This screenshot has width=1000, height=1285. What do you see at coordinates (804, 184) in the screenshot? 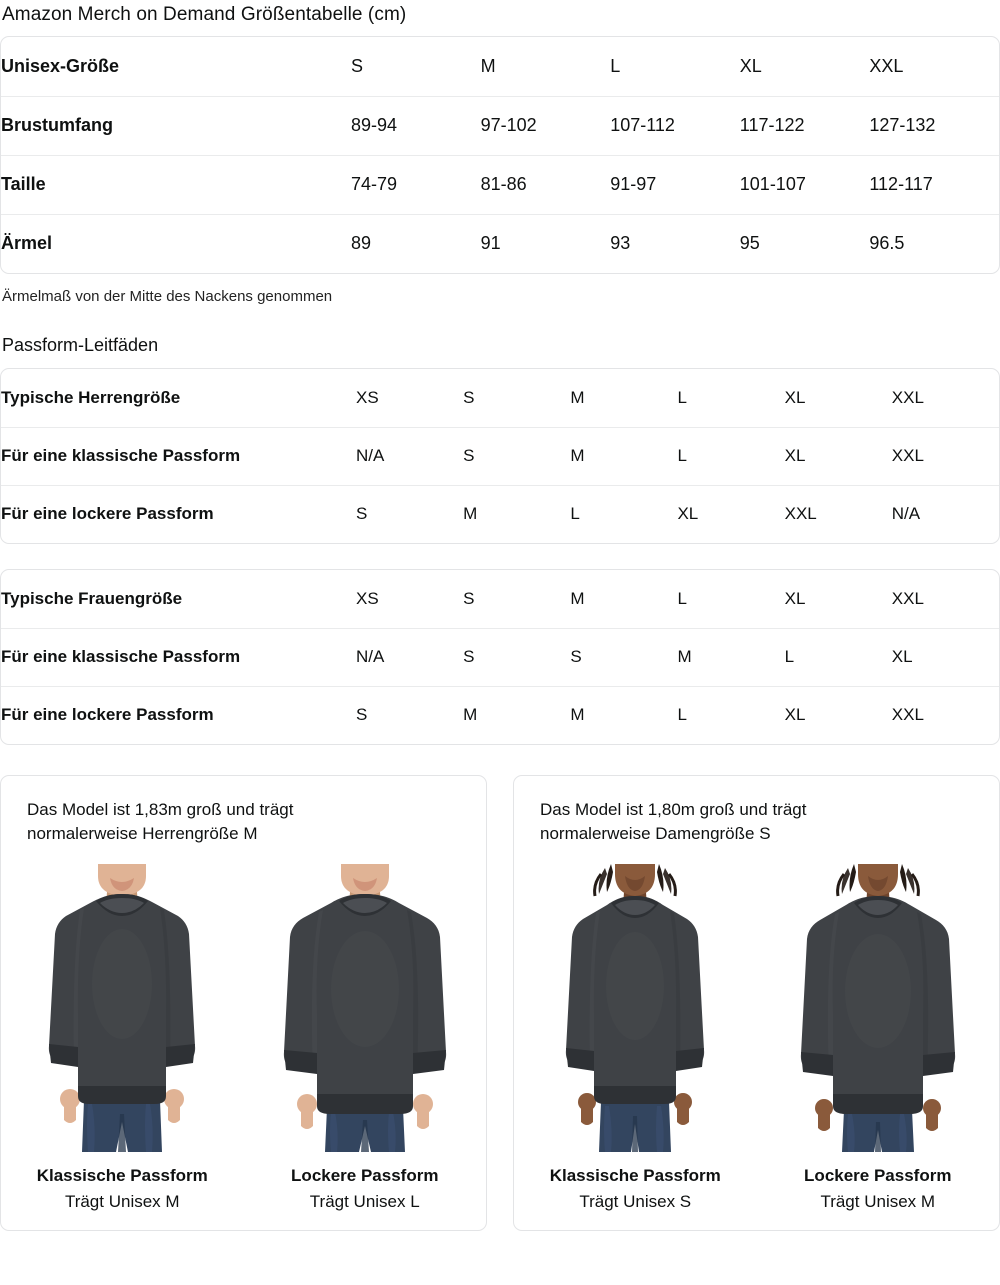
I see `cell-value: 101-107` at bounding box center [804, 184].